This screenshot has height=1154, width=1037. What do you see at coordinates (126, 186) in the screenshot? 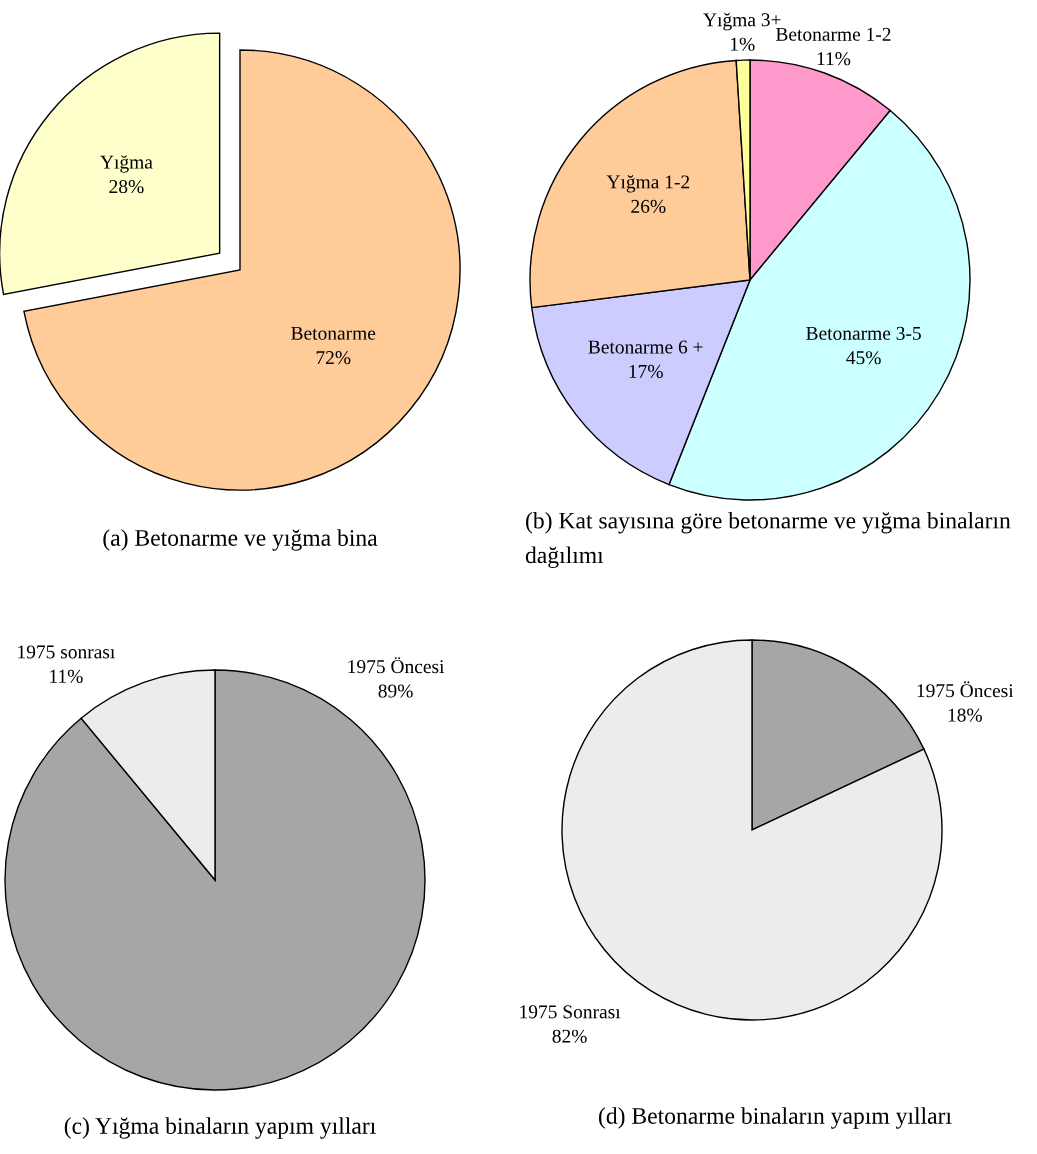
I see `data-label: 28%` at bounding box center [126, 186].